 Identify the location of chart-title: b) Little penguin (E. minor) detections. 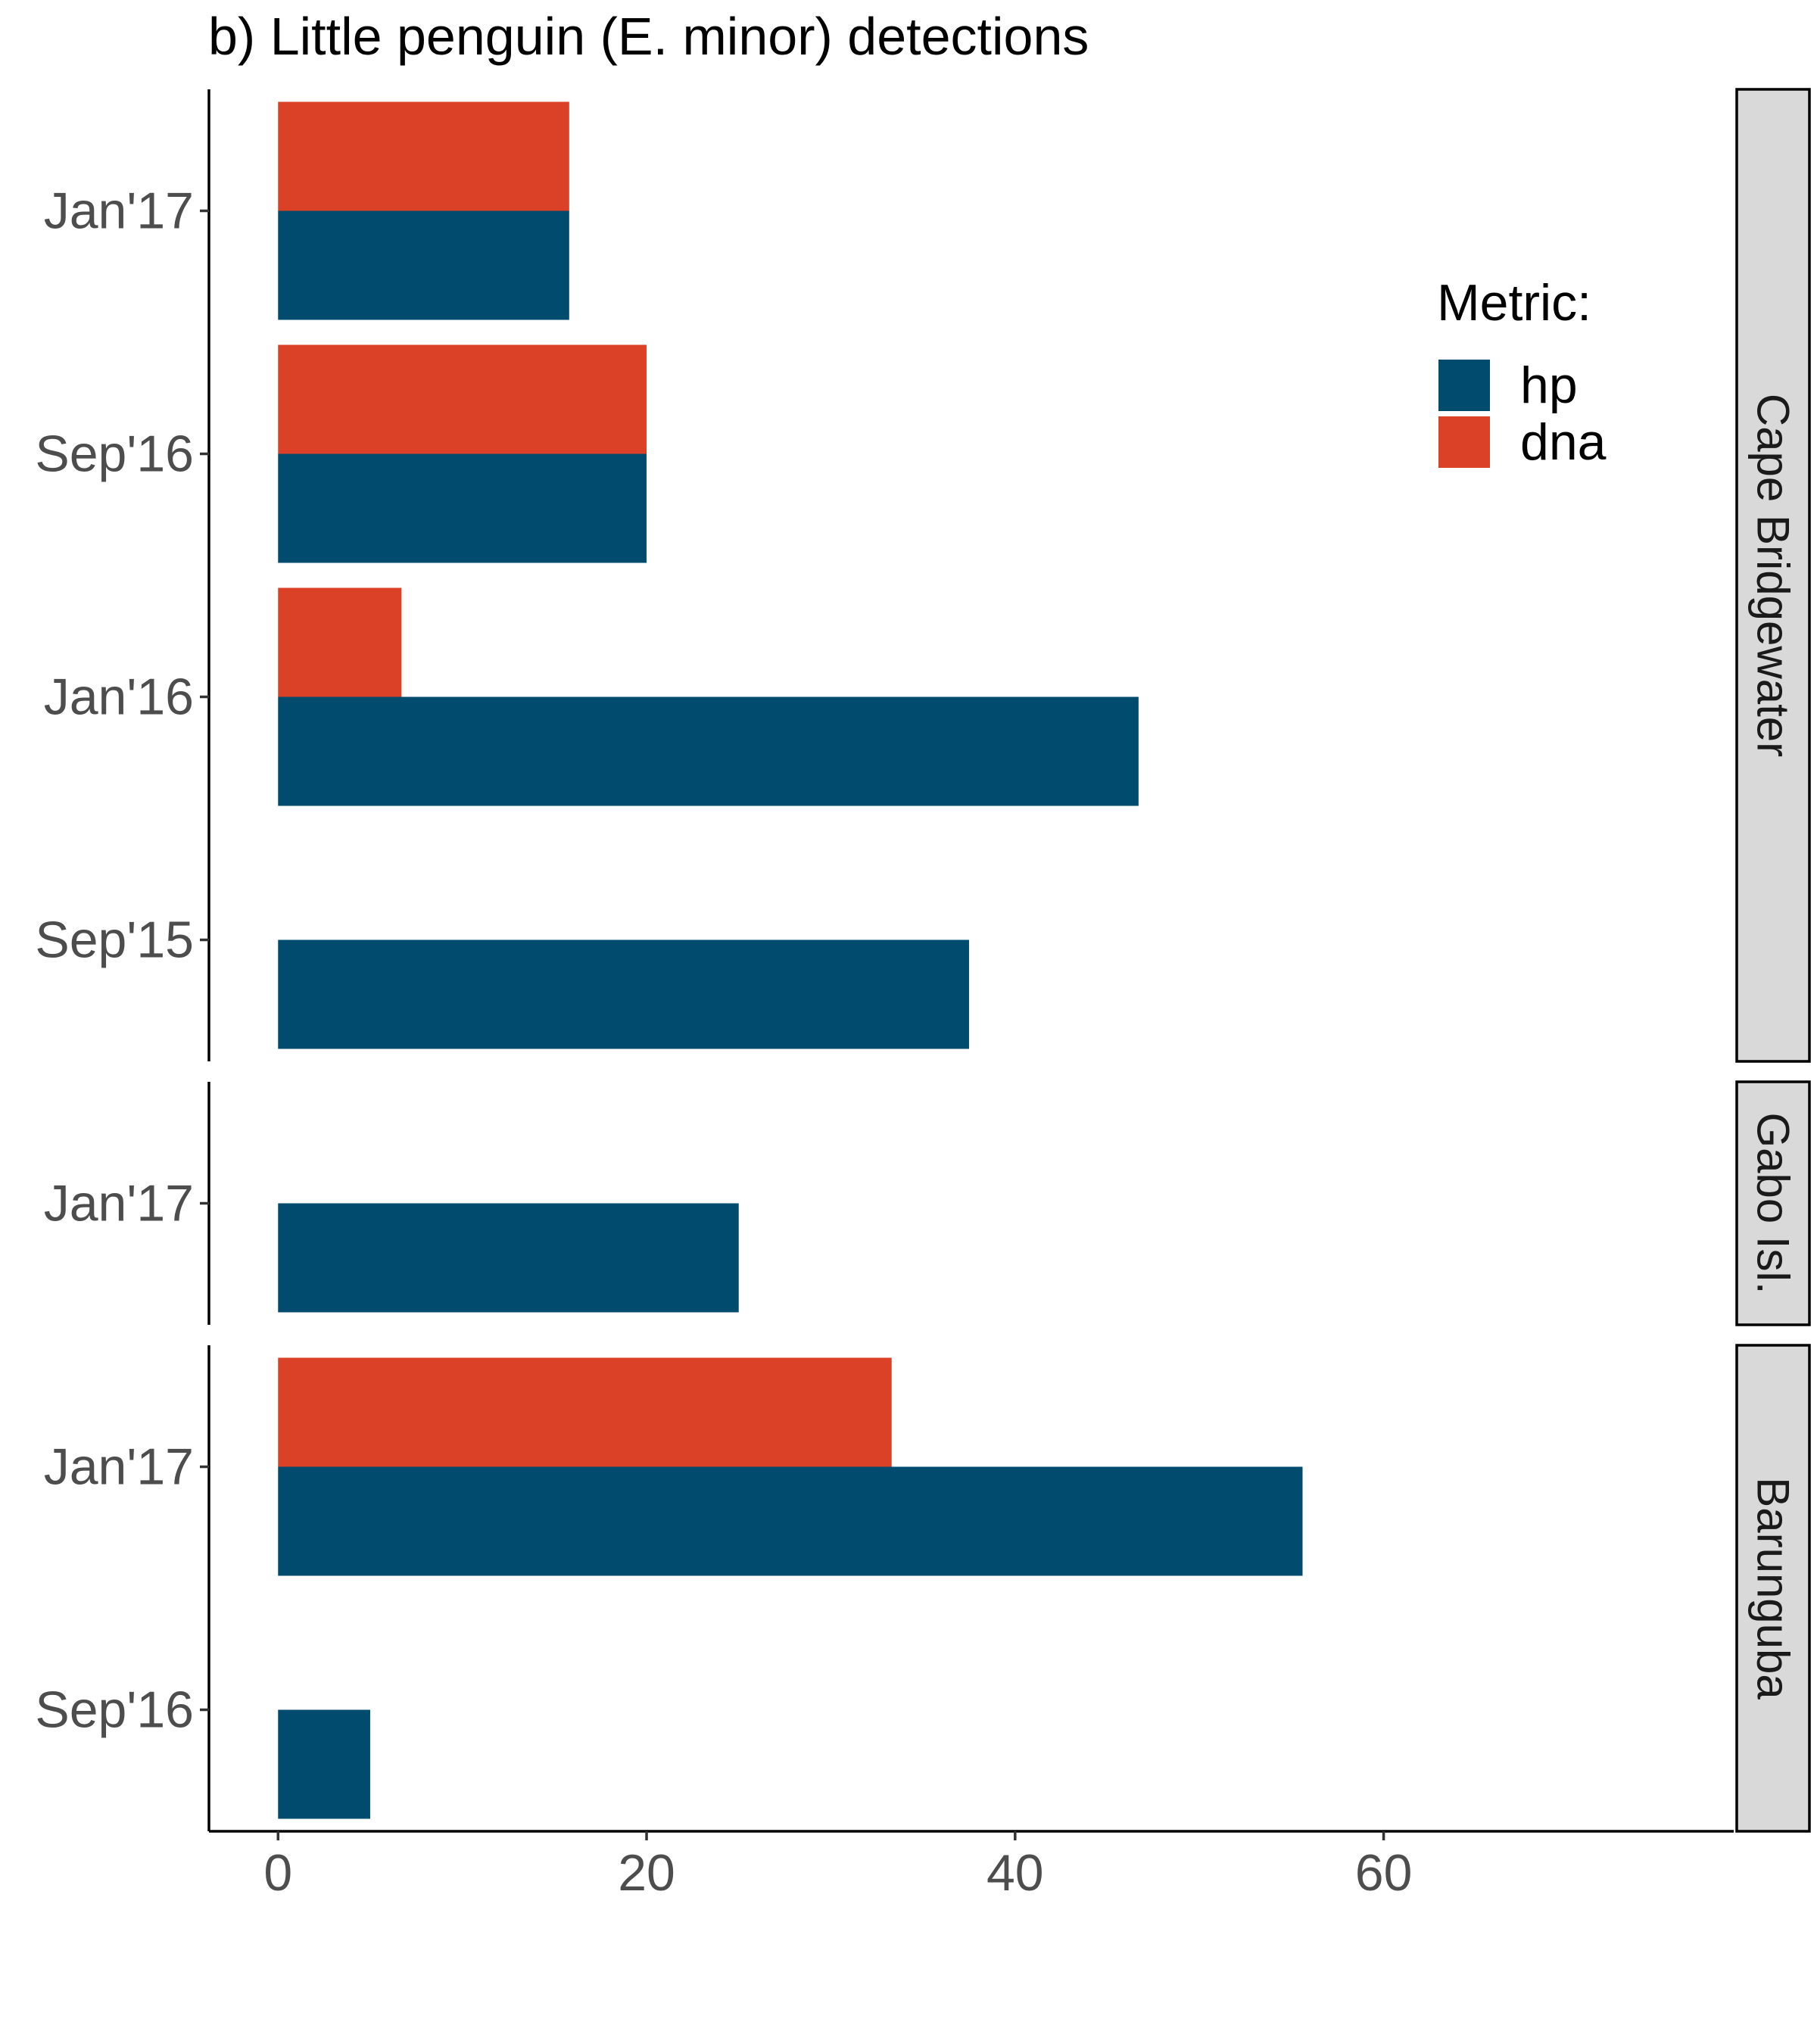
(648, 36).